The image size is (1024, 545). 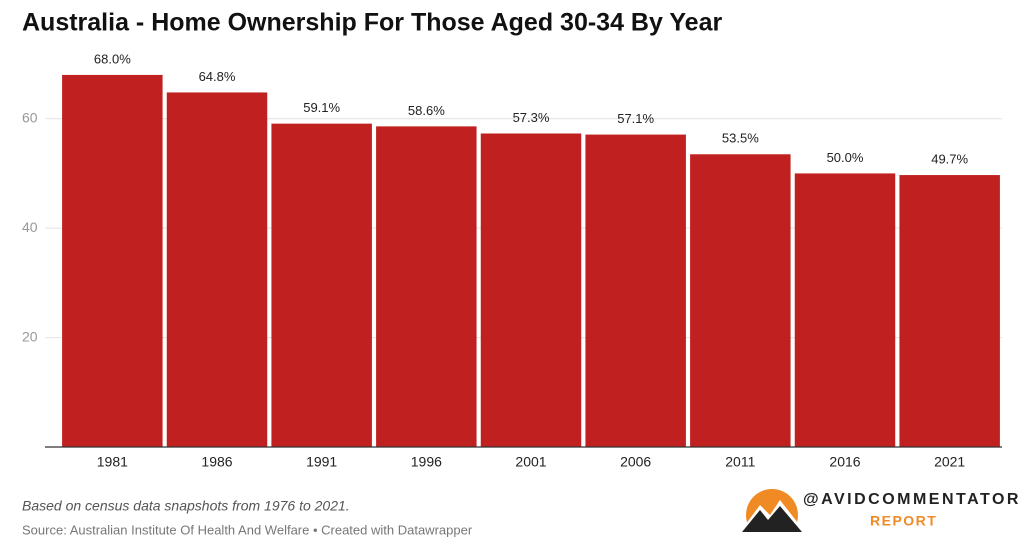 What do you see at coordinates (217, 76) in the screenshot?
I see `value-label: 64.8%` at bounding box center [217, 76].